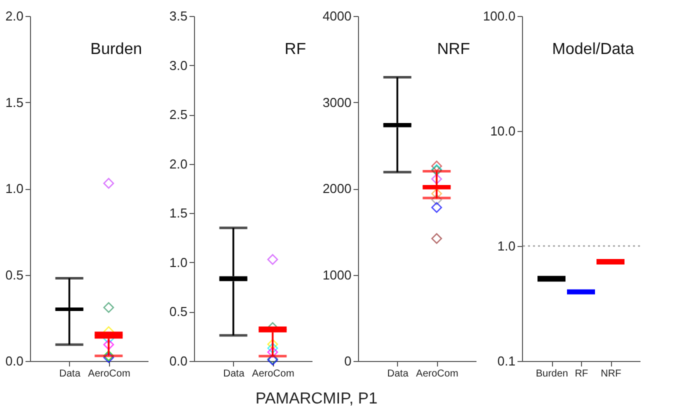  Describe the element at coordinates (503, 131) in the screenshot. I see `y-tick-label: 10.0` at that location.